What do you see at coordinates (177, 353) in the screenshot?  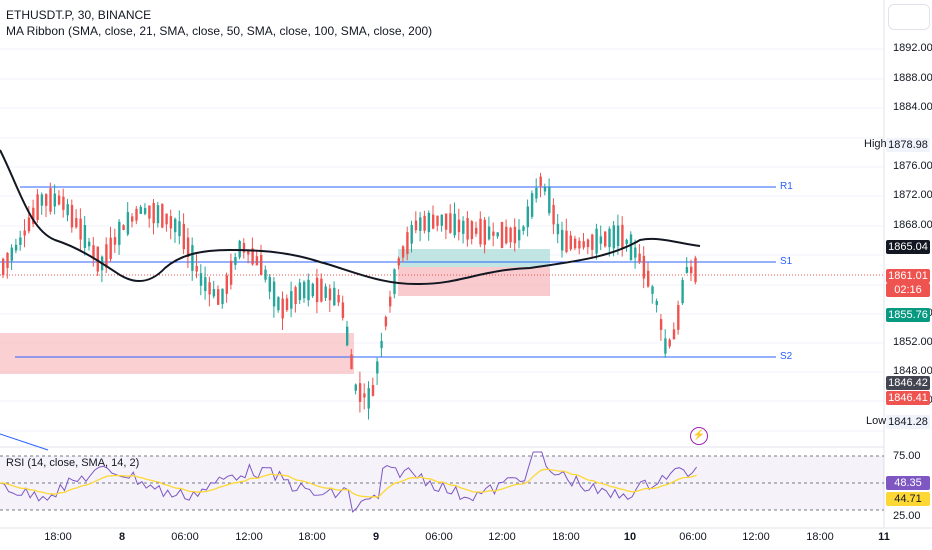 I see `supply-zone` at bounding box center [177, 353].